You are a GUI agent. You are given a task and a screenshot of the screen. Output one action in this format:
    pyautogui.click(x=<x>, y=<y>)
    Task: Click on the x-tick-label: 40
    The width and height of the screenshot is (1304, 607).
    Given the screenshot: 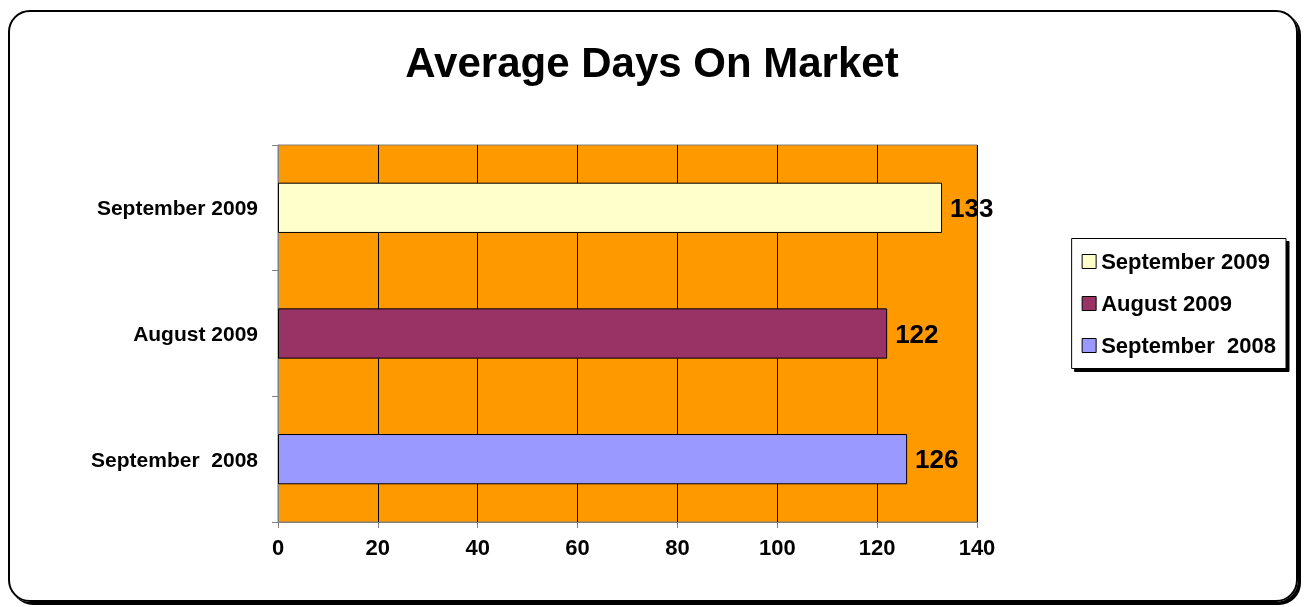 What is the action you would take?
    pyautogui.click(x=477, y=547)
    